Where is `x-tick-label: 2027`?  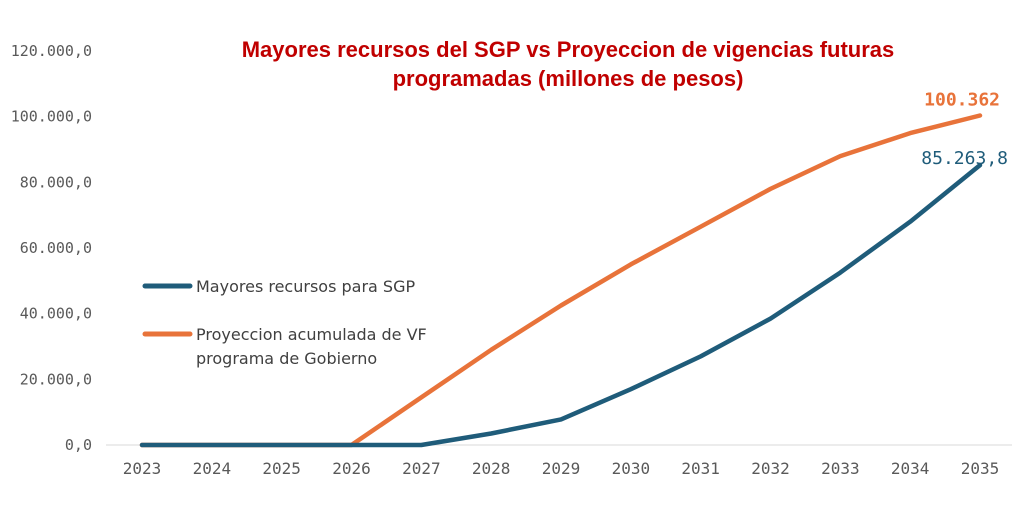
x-tick-label: 2027 is located at coordinates (421, 468).